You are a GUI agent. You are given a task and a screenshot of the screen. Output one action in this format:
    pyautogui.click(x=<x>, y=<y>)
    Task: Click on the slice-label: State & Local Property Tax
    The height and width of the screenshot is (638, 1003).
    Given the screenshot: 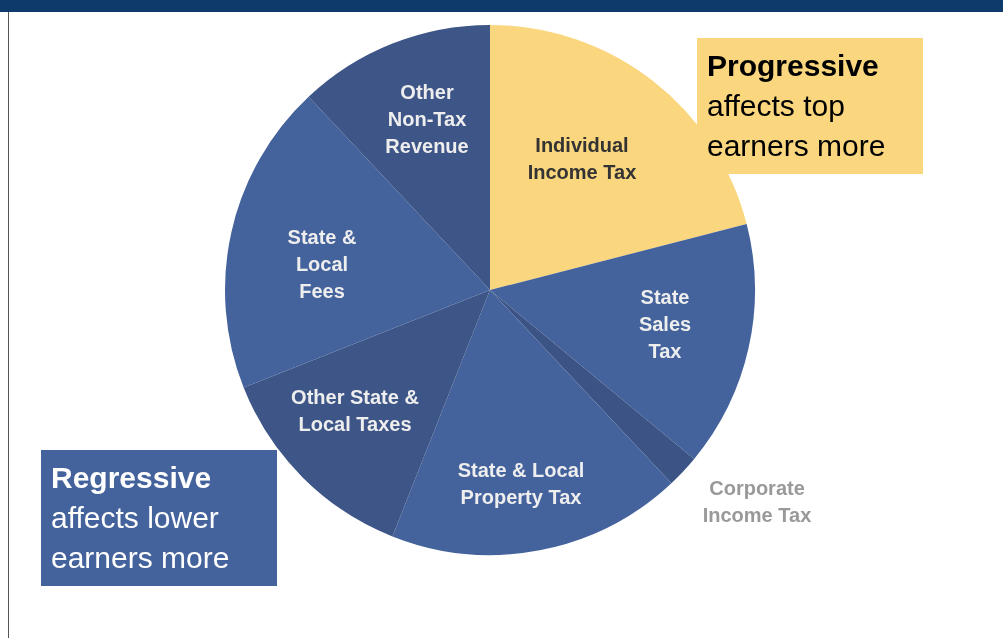 What is the action you would take?
    pyautogui.click(x=521, y=484)
    